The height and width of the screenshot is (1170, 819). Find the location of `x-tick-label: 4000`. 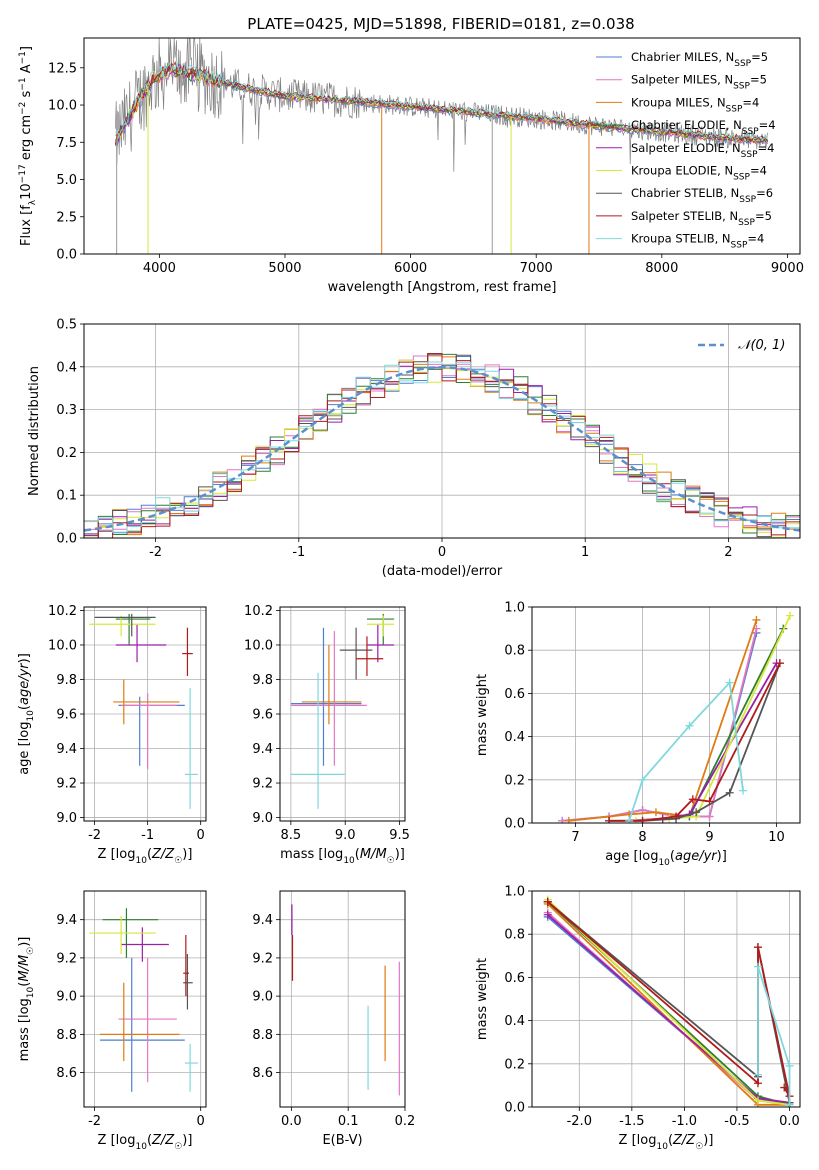

x-tick-label: 4000 is located at coordinates (159, 268).